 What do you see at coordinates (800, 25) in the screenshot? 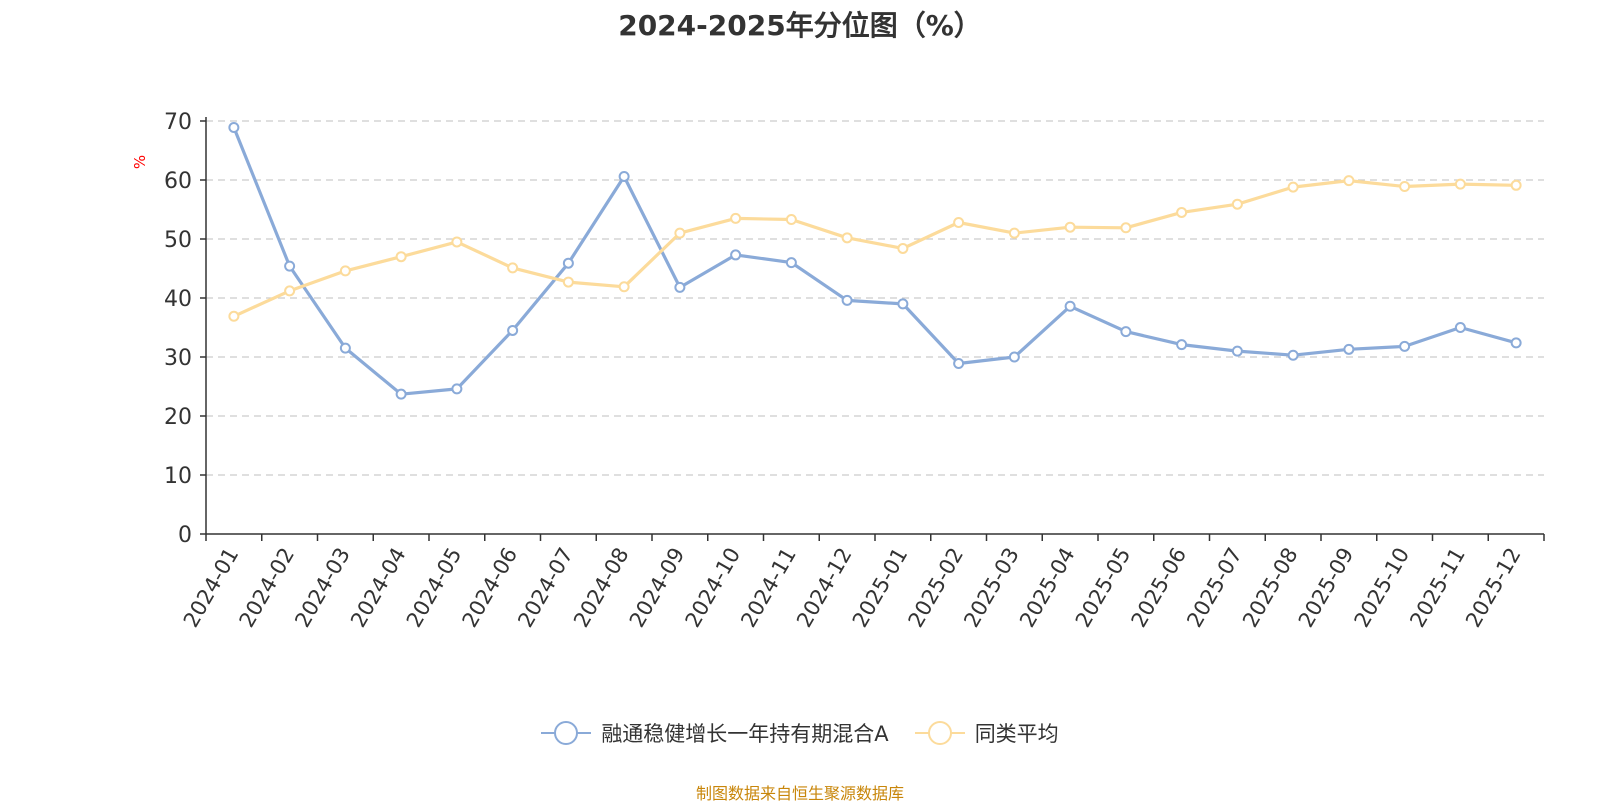
I see `chart-title: 2024-2025年分位图（%）` at bounding box center [800, 25].